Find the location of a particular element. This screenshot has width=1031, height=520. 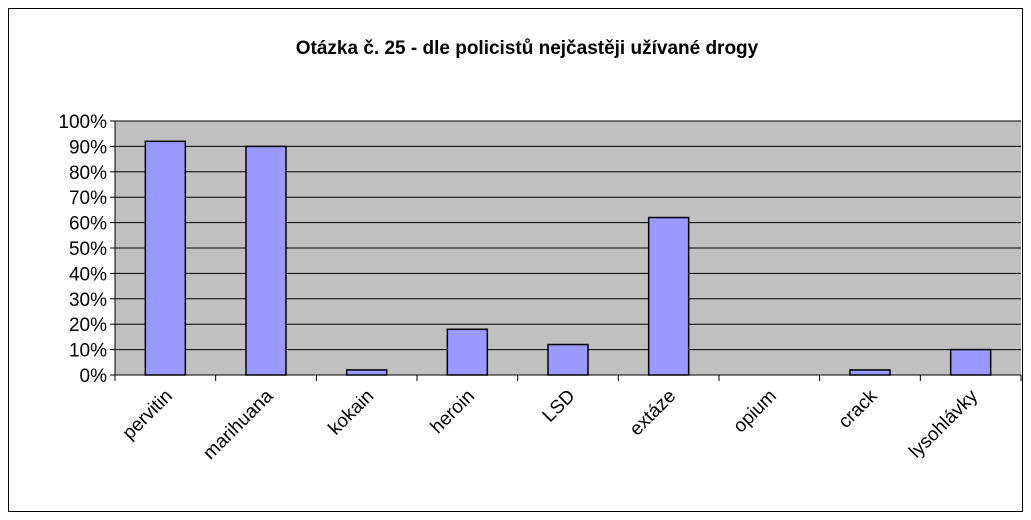

y-tick-label: 50% is located at coordinates (88, 249).